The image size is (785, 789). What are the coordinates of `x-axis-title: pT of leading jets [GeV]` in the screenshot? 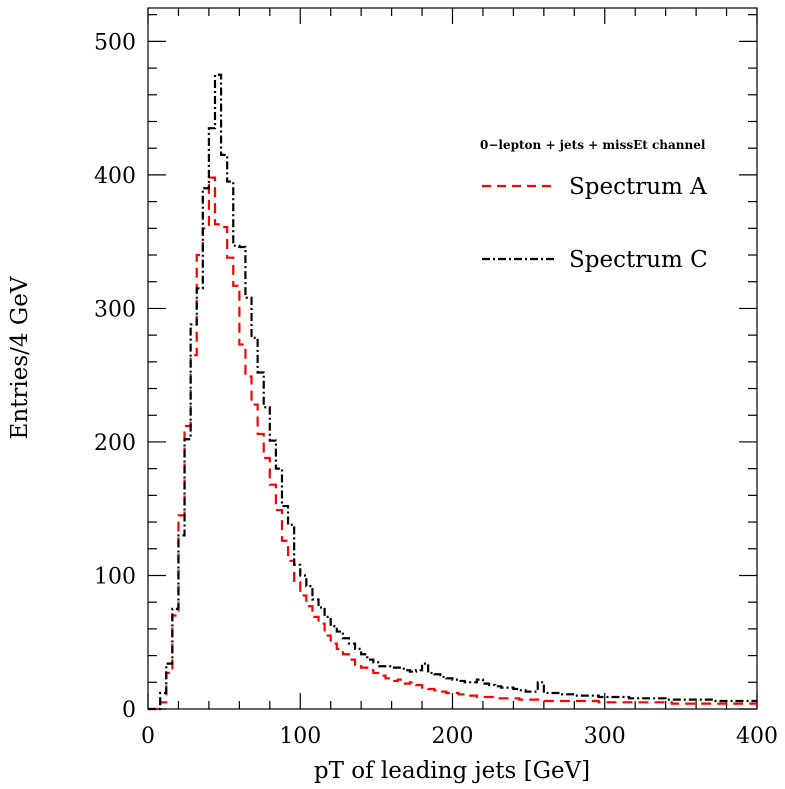 It's located at (452, 771).